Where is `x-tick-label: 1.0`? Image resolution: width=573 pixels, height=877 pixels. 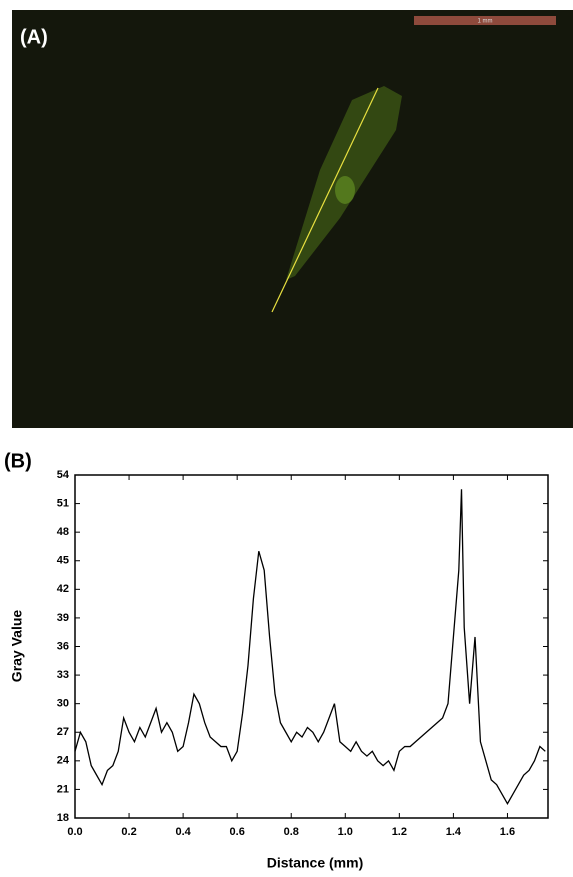
x-tick-label: 1.0 is located at coordinates (345, 832).